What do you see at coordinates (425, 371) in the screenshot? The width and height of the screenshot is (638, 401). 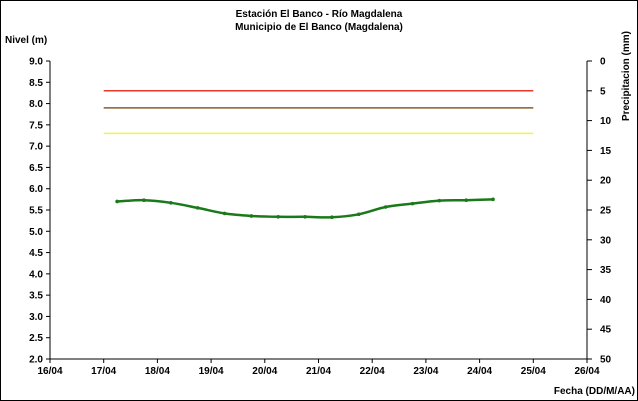 I see `x-tick-label: 23/04` at bounding box center [425, 371].